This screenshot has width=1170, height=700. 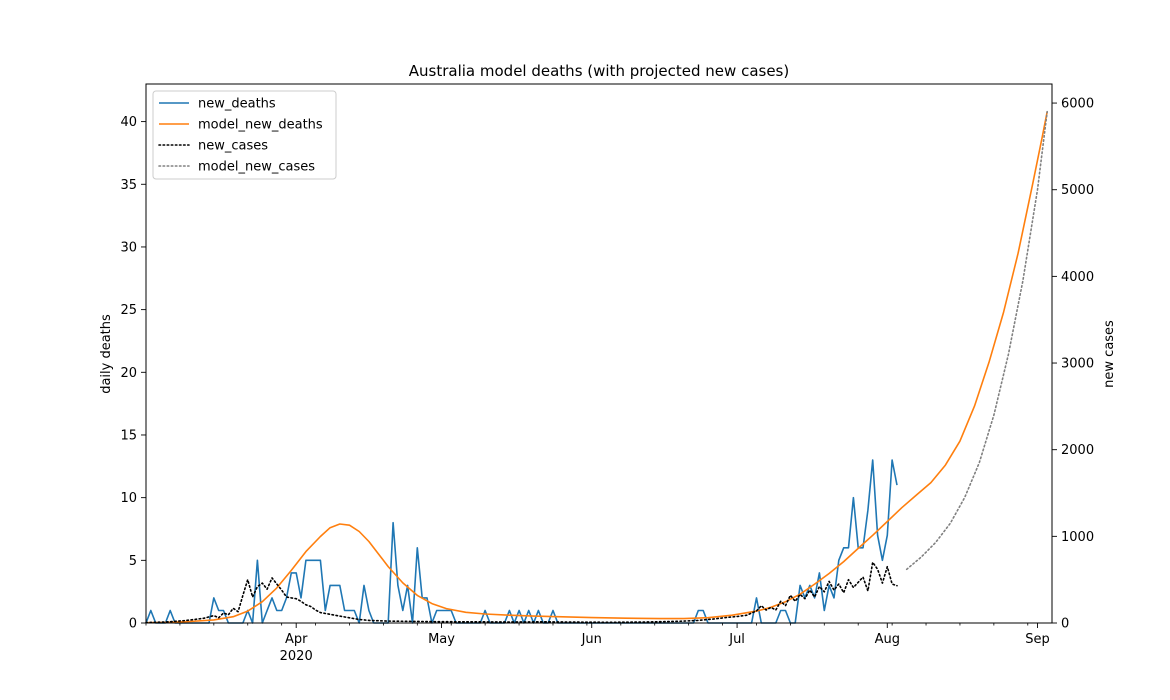 I want to click on y-left-tick-label: 15, so click(x=128, y=435).